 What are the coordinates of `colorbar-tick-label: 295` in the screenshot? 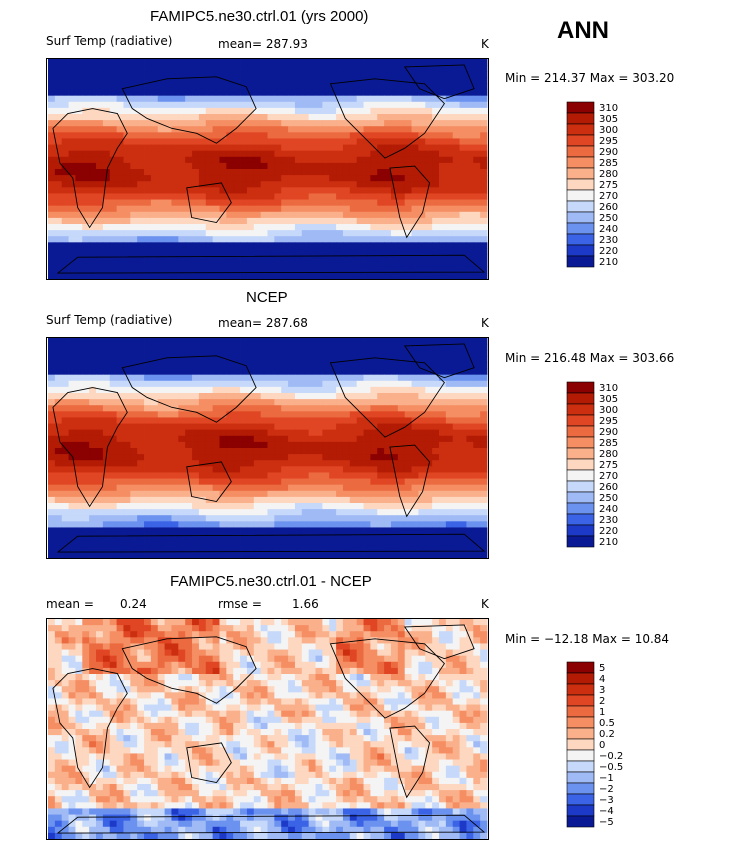 It's located at (608, 421).